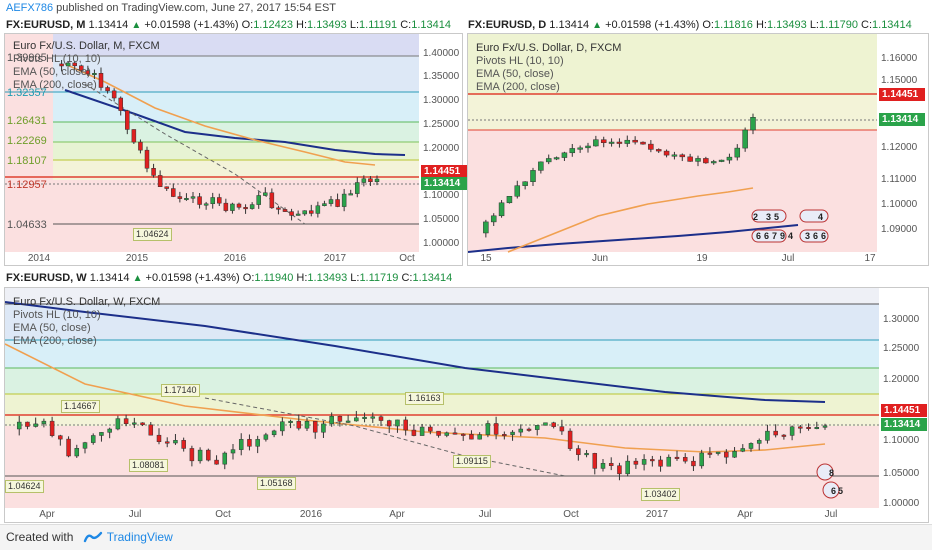  Describe the element at coordinates (783, 236) in the screenshot. I see `event-badge: 9` at that location.